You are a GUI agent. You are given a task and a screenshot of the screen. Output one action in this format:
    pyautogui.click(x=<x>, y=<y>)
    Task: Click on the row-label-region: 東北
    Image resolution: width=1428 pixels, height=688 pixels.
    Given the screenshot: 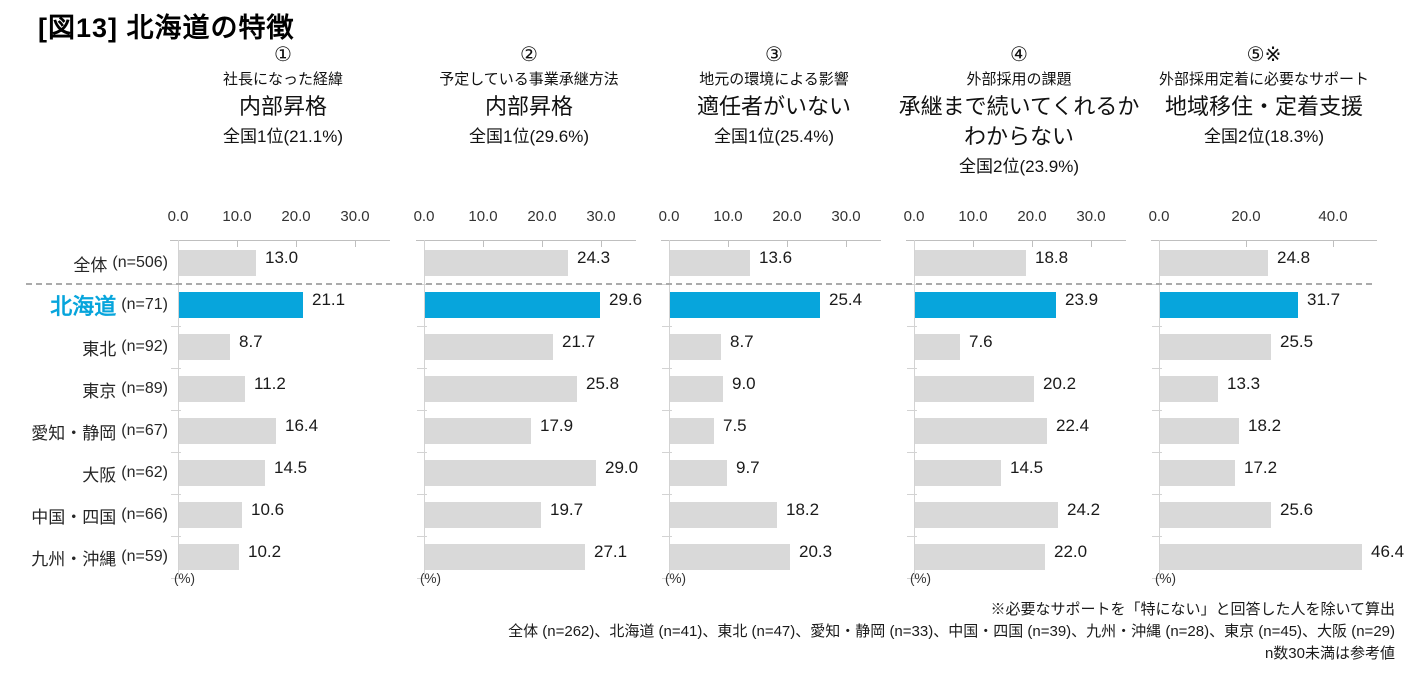 What is the action you would take?
    pyautogui.click(x=99, y=349)
    